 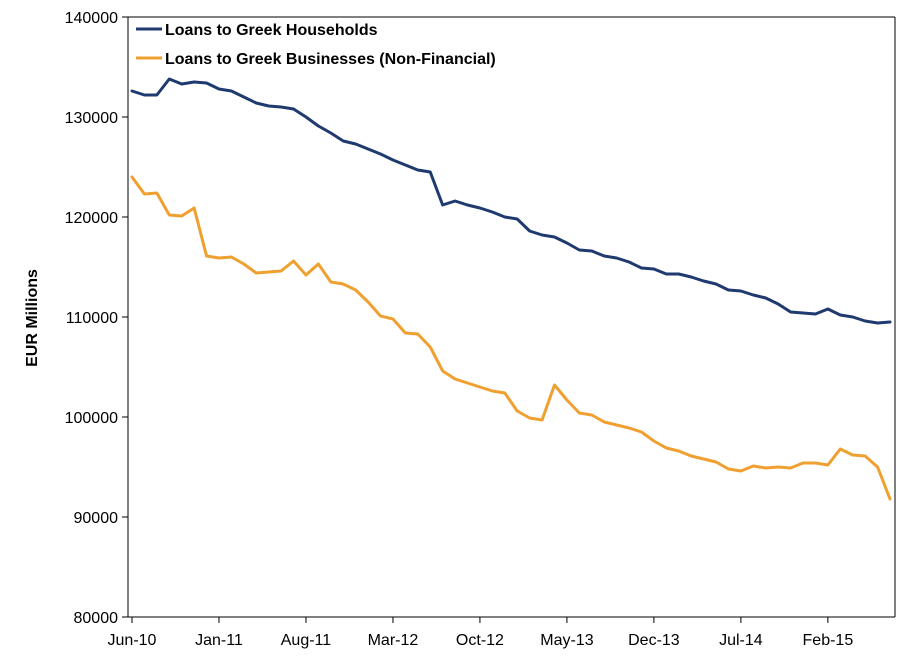 What do you see at coordinates (566, 640) in the screenshot?
I see `x-tick-label: May-13` at bounding box center [566, 640].